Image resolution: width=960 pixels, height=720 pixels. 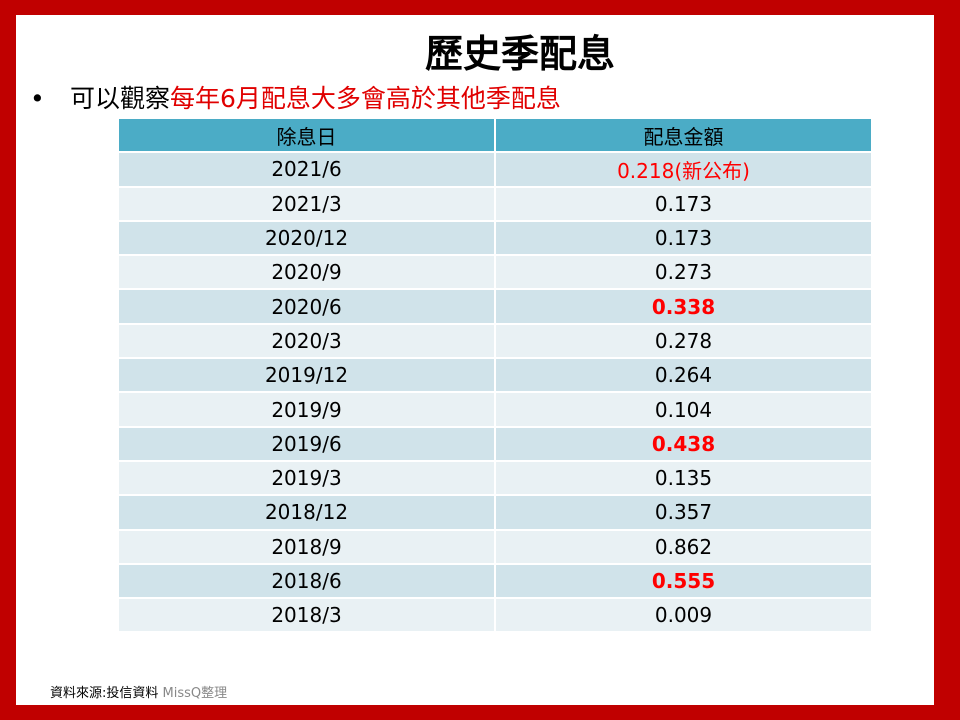 I want to click on cell-amount: 0.338, so click(x=683, y=307).